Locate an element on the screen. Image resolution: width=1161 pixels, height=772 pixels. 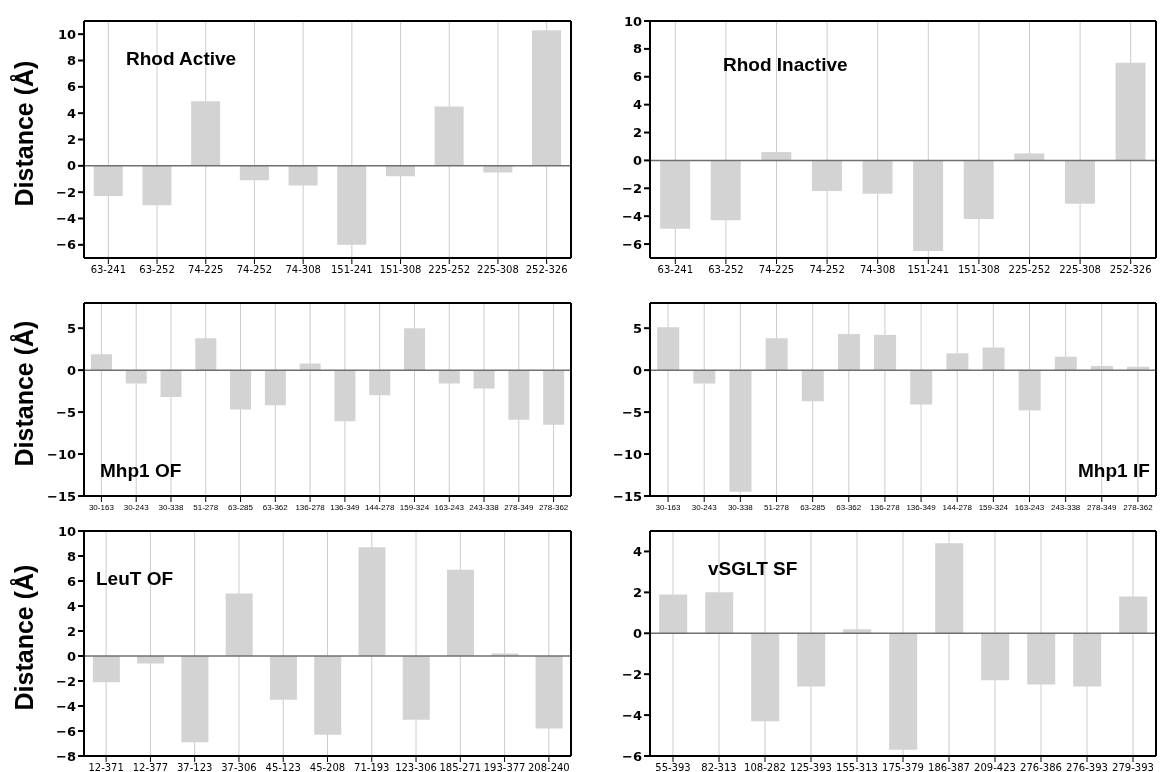
x-tick-label: 74-225 is located at coordinates (776, 270).